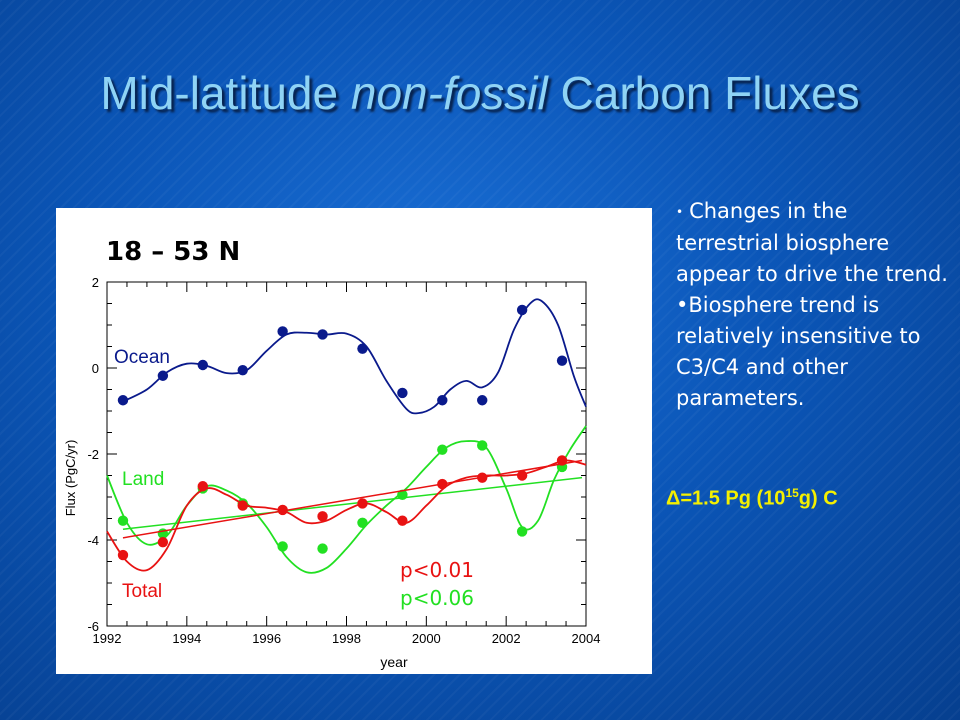 This screenshot has height=720, width=960. I want to click on y-tick-label: -2, so click(93, 454).